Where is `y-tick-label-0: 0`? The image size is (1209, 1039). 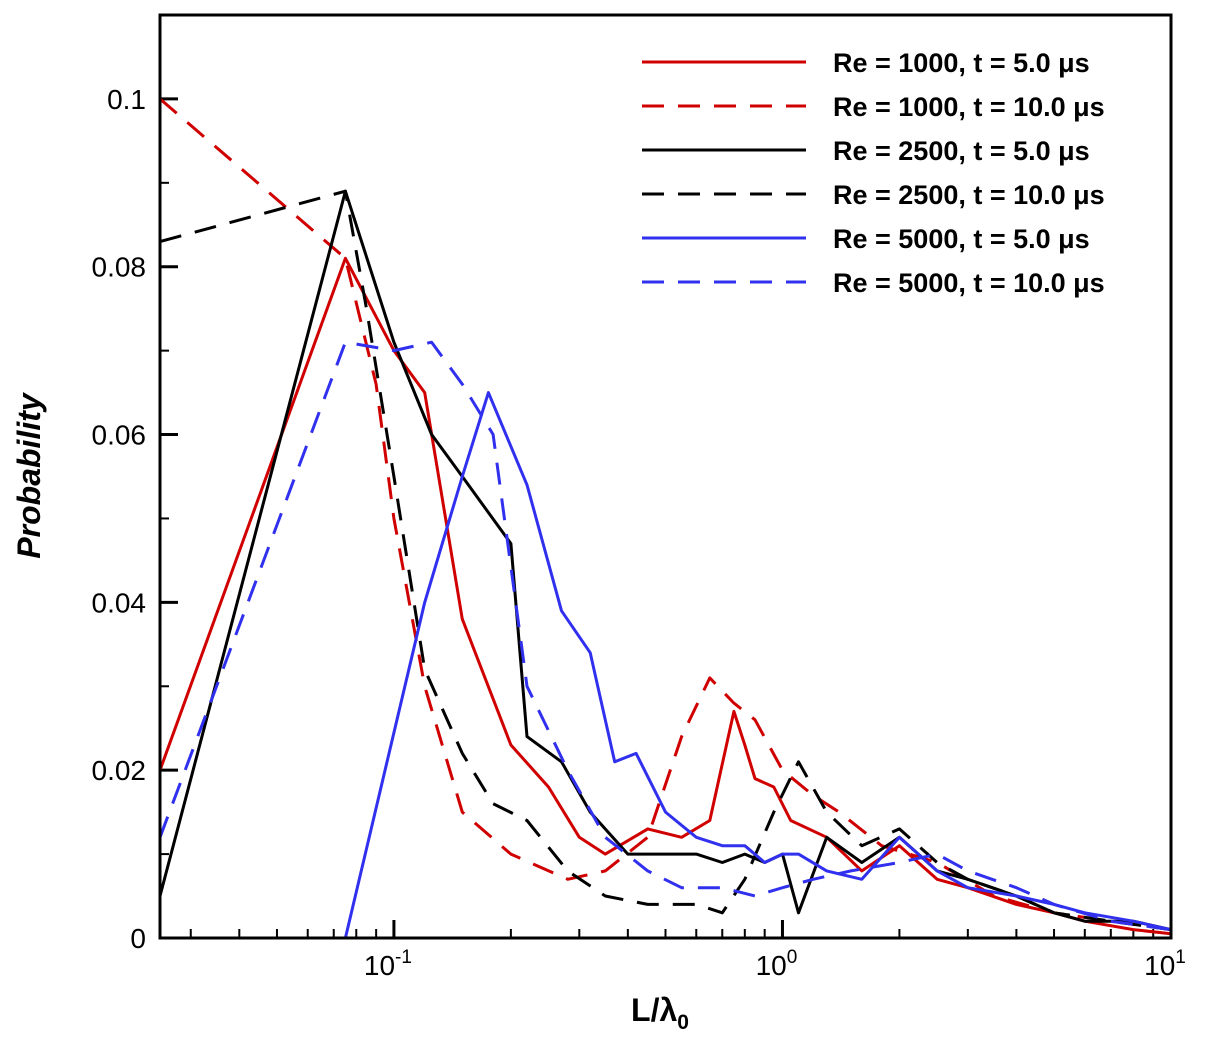 y-tick-label-0: 0 is located at coordinates (138, 938).